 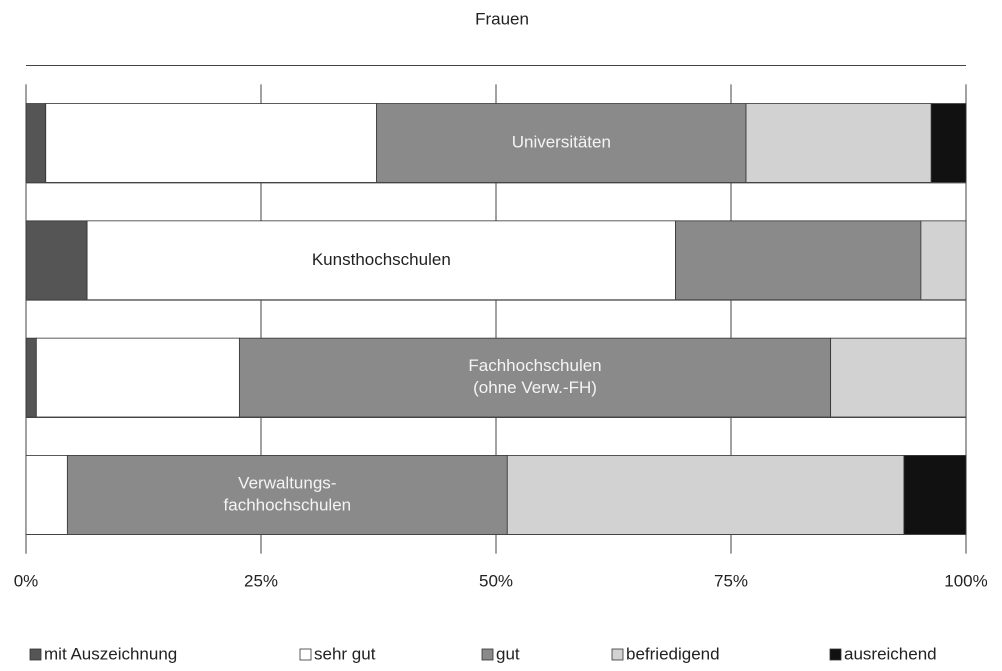 What do you see at coordinates (345, 653) in the screenshot?
I see `legend-label: sehr gut` at bounding box center [345, 653].